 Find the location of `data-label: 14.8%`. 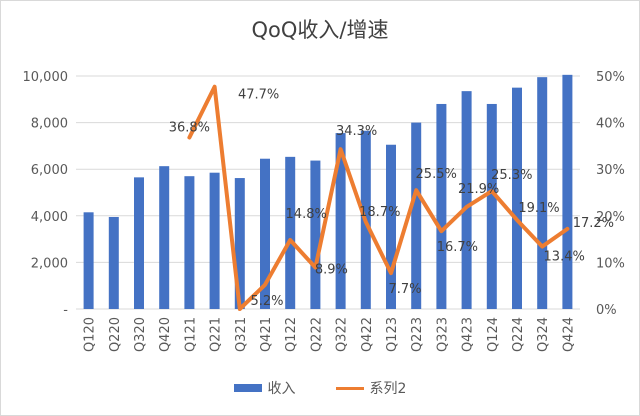

data-label: 14.8% is located at coordinates (306, 214).